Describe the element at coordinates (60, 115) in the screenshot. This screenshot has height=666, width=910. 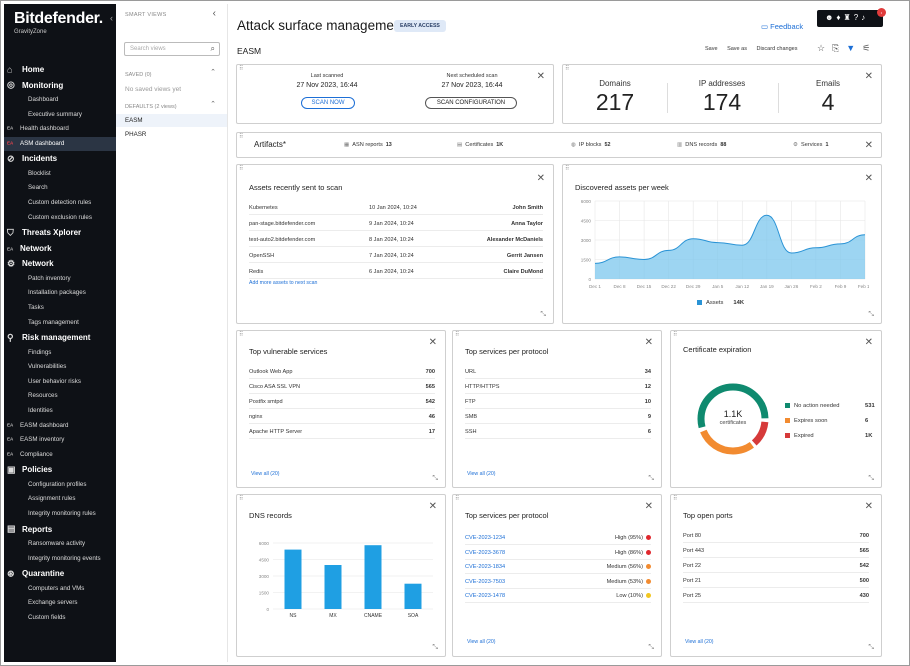
I see `sidebar-item-executive-summary: Executive summary` at that location.